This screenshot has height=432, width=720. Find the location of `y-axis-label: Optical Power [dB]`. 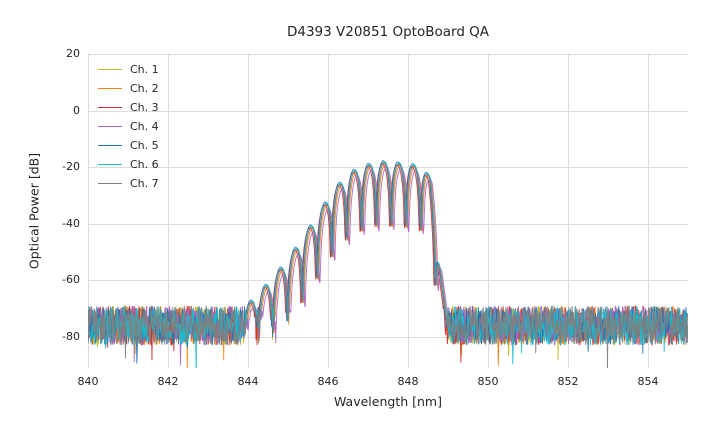

y-axis-label: Optical Power [dB] is located at coordinates (34, 211).